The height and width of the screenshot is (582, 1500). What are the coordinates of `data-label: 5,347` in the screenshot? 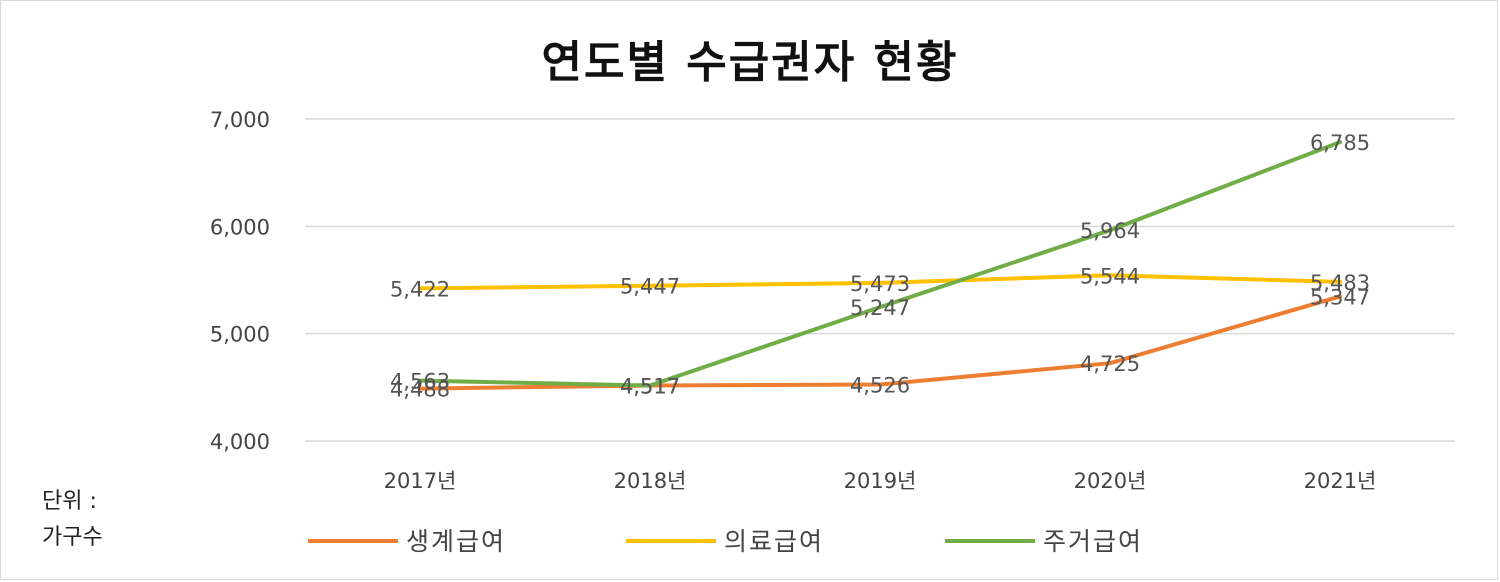 It's located at (1340, 297).